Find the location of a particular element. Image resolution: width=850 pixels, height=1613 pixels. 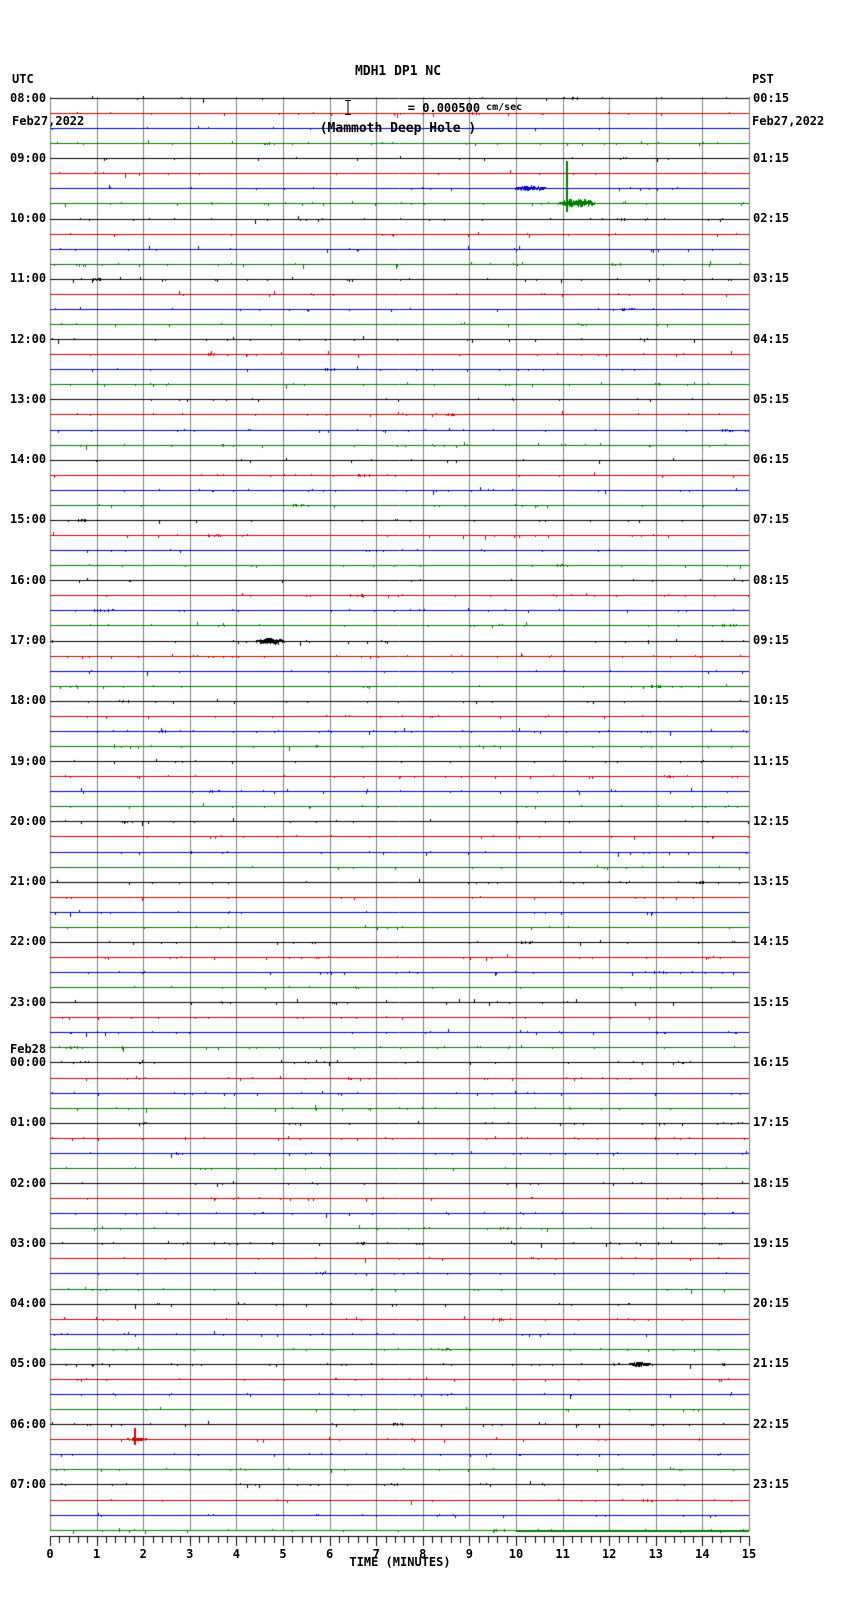

pst-hour-label: 08:15 is located at coordinates (771, 579).